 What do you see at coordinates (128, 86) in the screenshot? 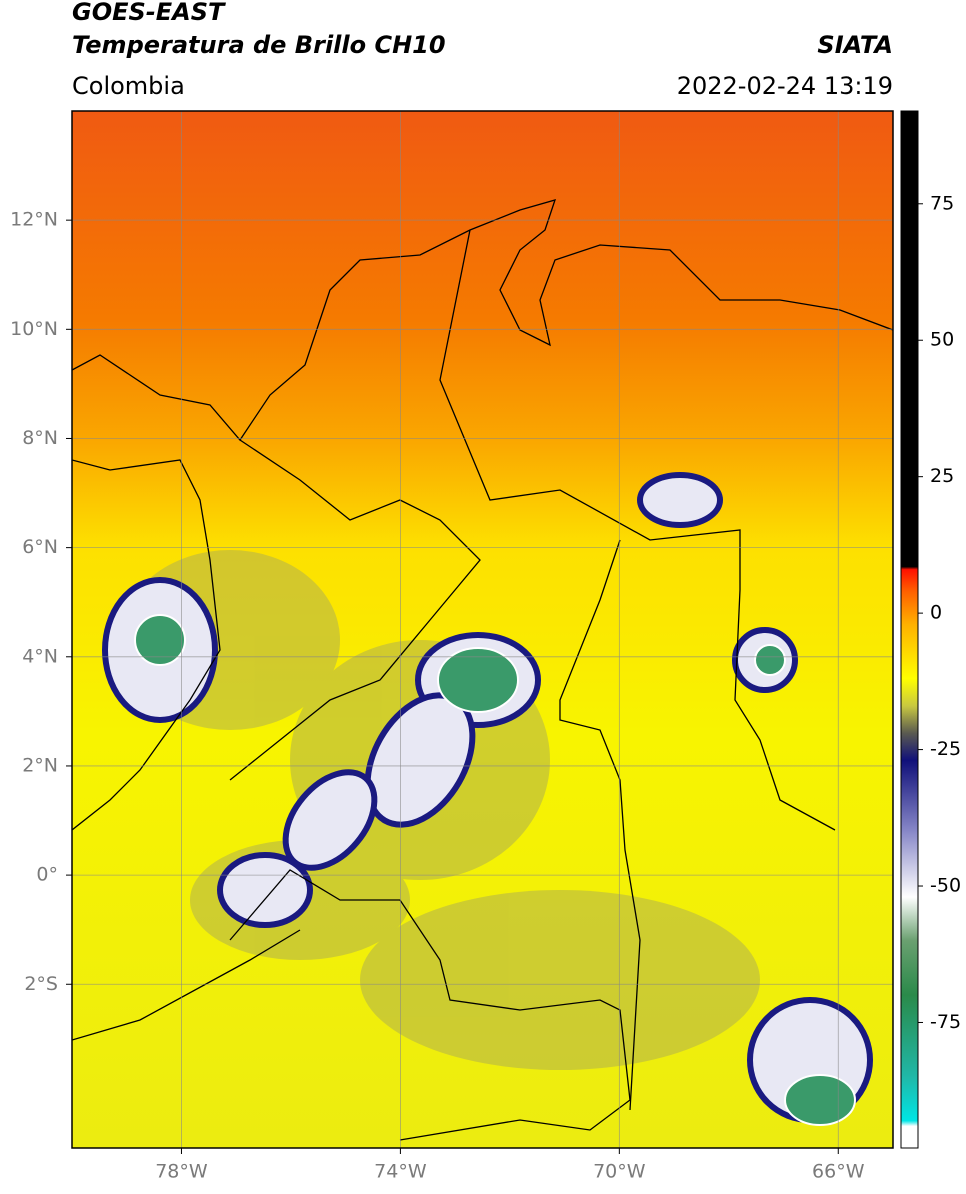
I see `region: Colombia` at bounding box center [128, 86].